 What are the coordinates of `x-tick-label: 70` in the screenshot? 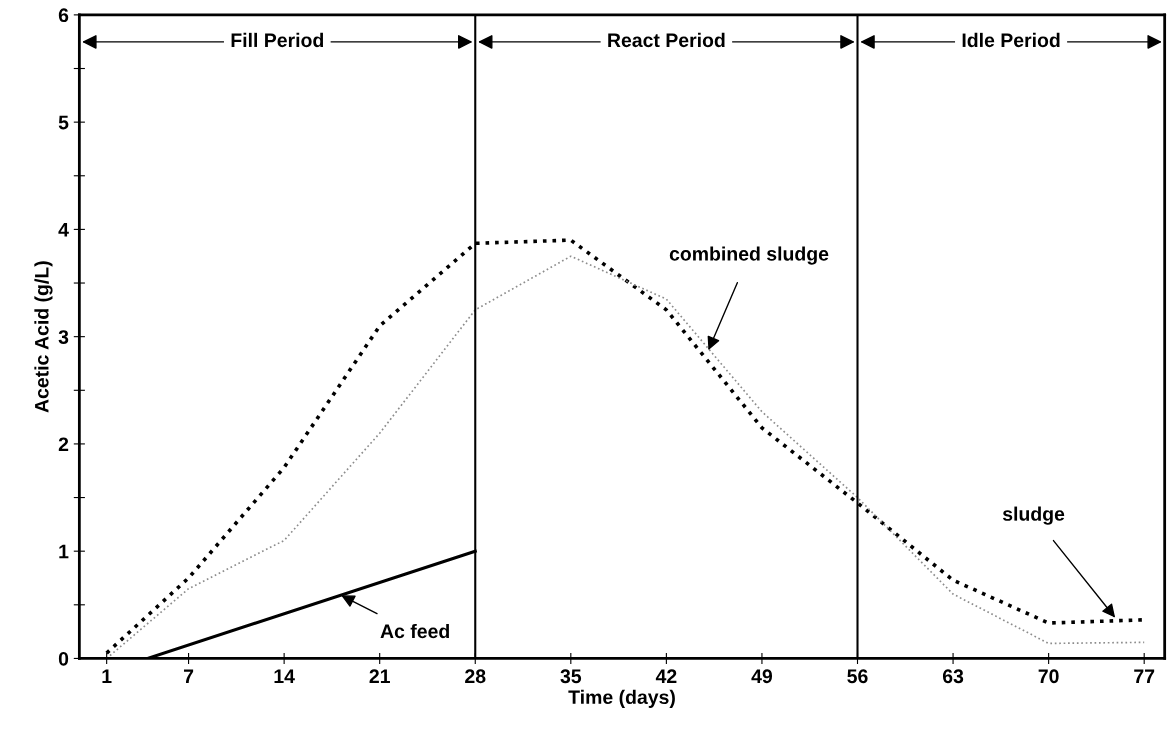 It's located at (1048, 676).